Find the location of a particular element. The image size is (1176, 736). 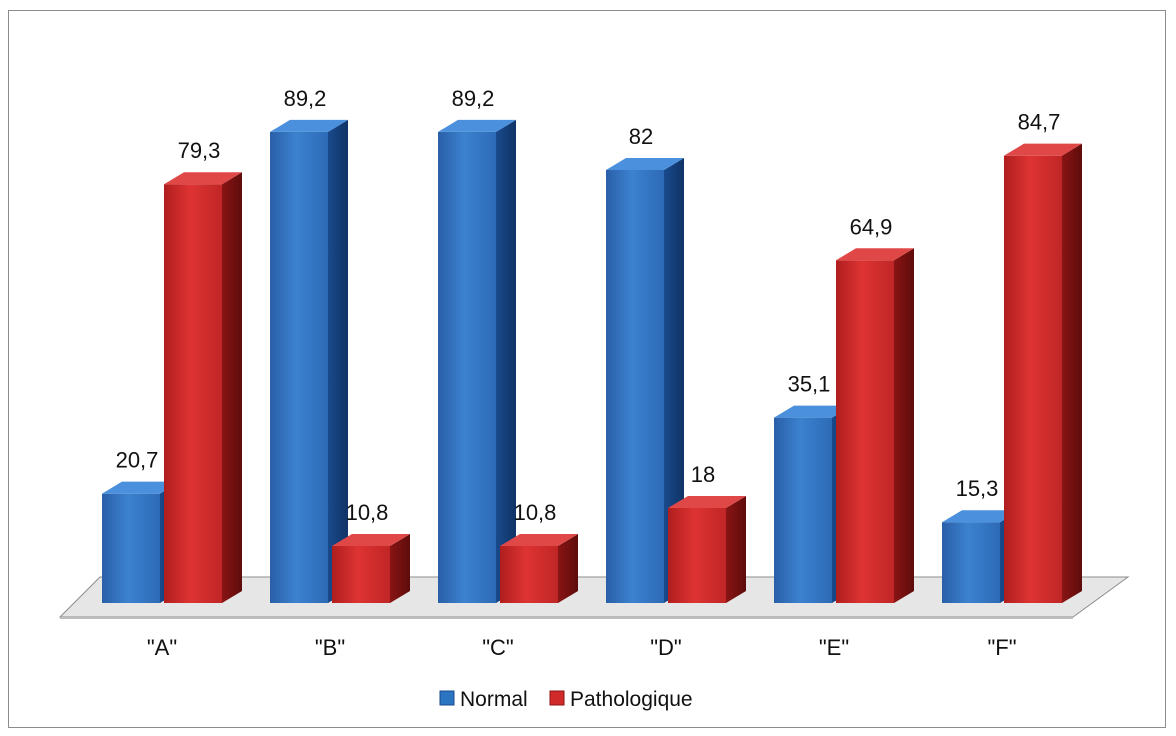

legend-item-normal: Normal is located at coordinates (483, 699).